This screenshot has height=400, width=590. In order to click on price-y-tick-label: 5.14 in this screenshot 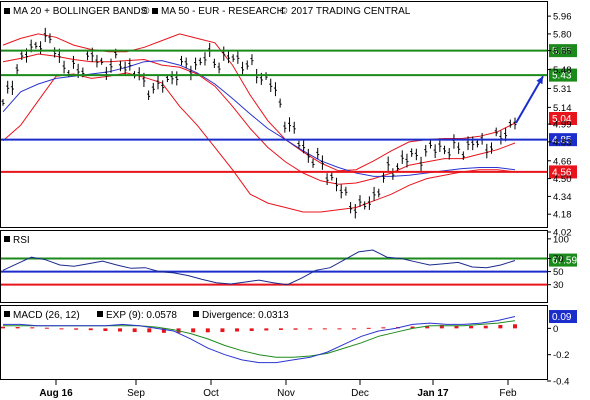, I will do `click(562, 108)`.